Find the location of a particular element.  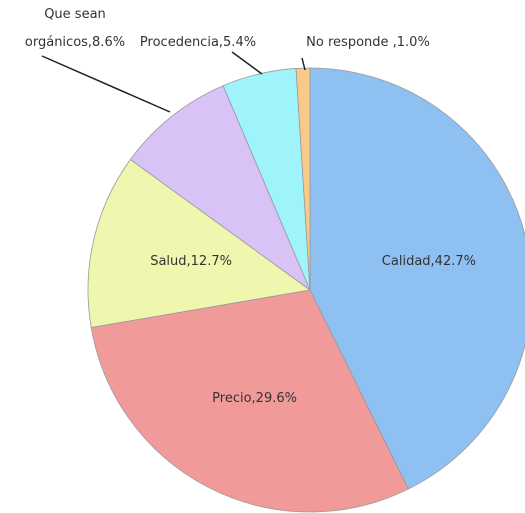

data-label: No responde ,1.0% is located at coordinates (368, 42).